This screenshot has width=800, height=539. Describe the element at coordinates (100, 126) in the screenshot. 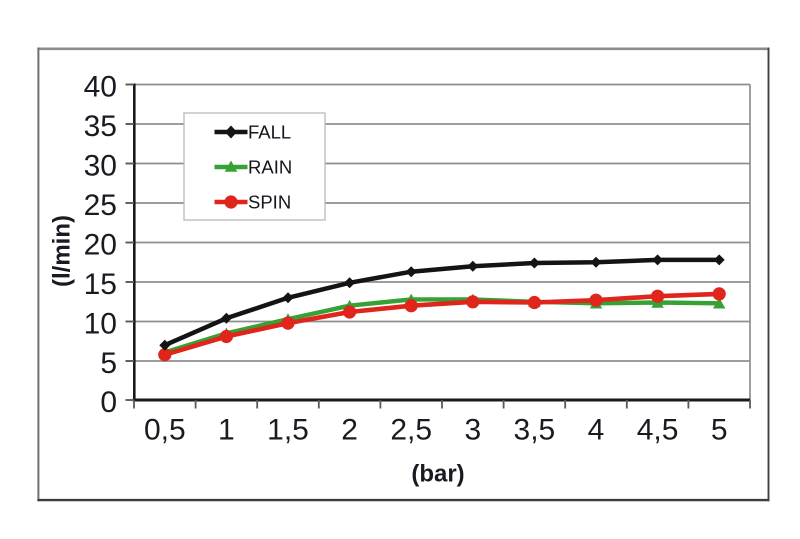

I see `svg-text: 35` at that location.